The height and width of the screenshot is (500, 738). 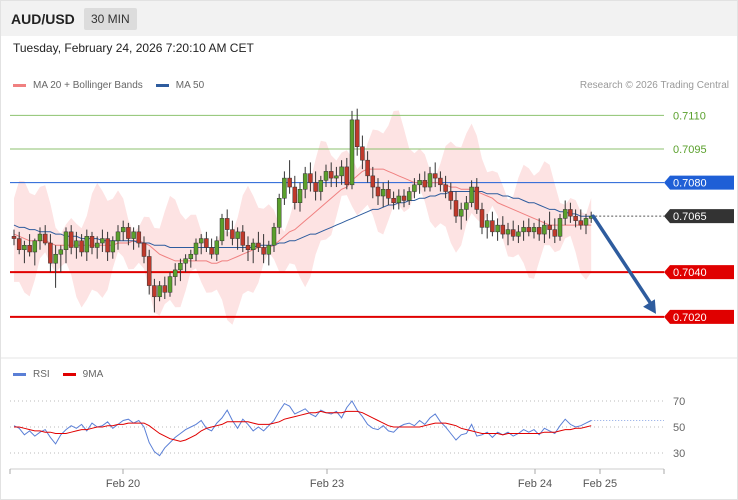 I want to click on level-0-7065-badge, so click(x=699, y=216).